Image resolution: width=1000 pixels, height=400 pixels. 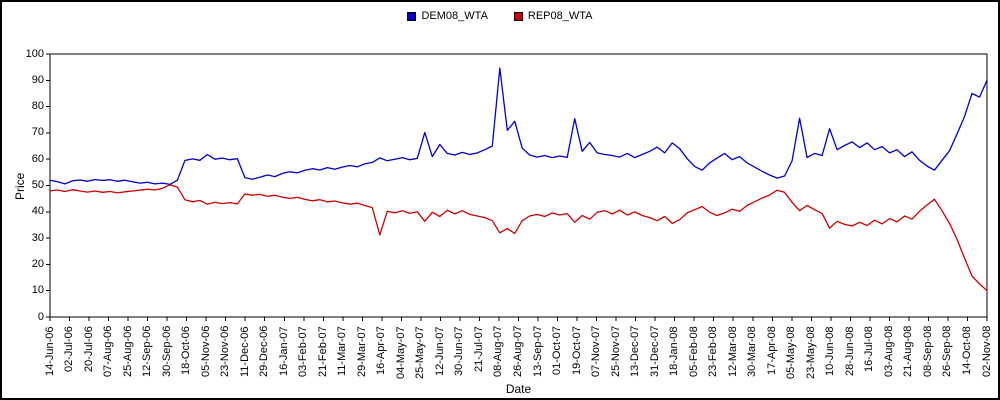 I want to click on legend-item-dem08-wta: DEM08_WTA, so click(x=447, y=16).